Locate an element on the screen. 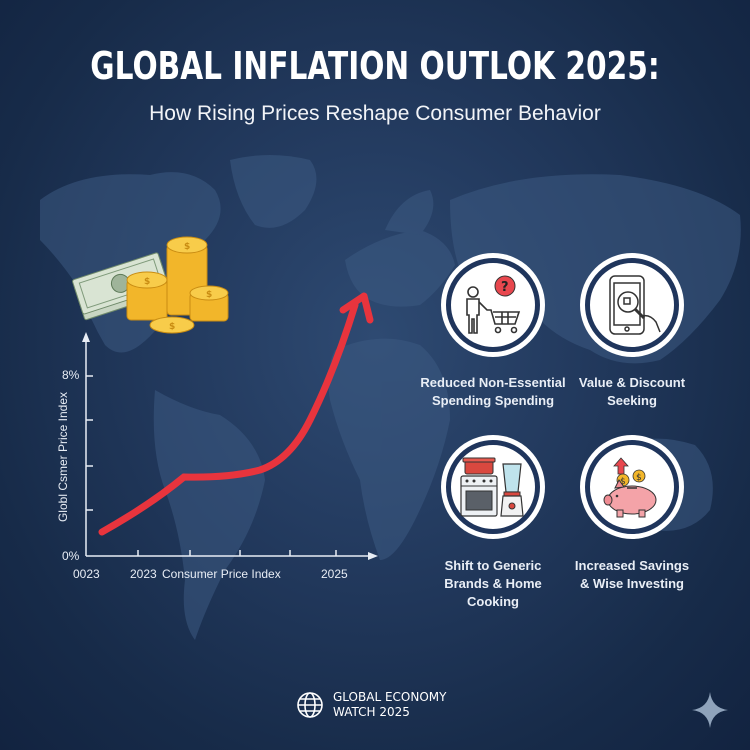 The height and width of the screenshot is (750, 750). x-tick-2025: 2025 is located at coordinates (334, 574).